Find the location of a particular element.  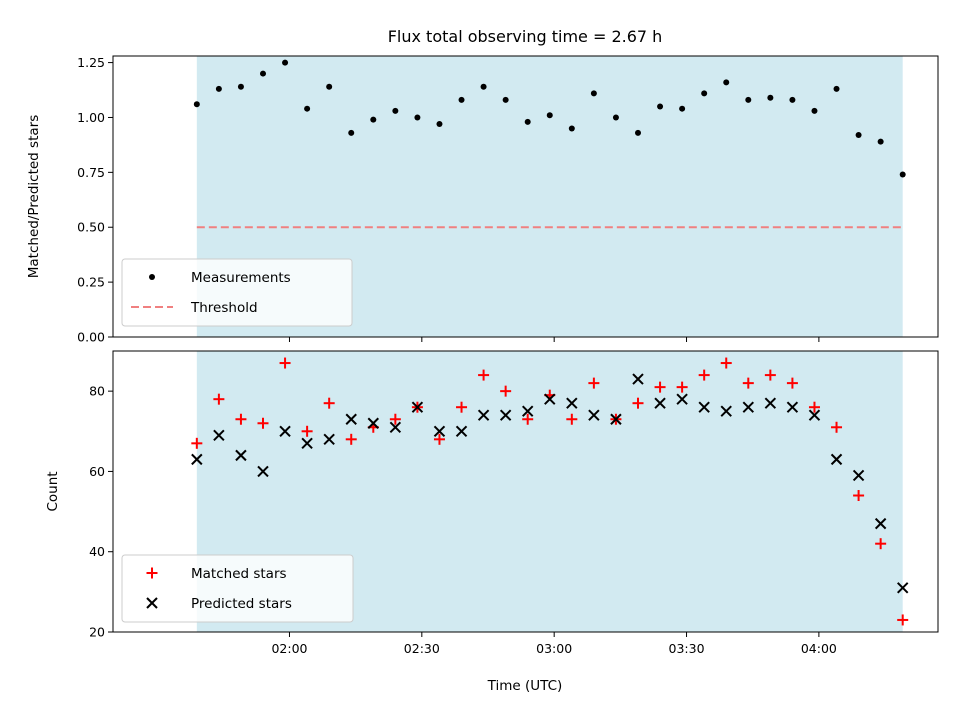

y-tick-label: 1.00 is located at coordinates (91, 117).